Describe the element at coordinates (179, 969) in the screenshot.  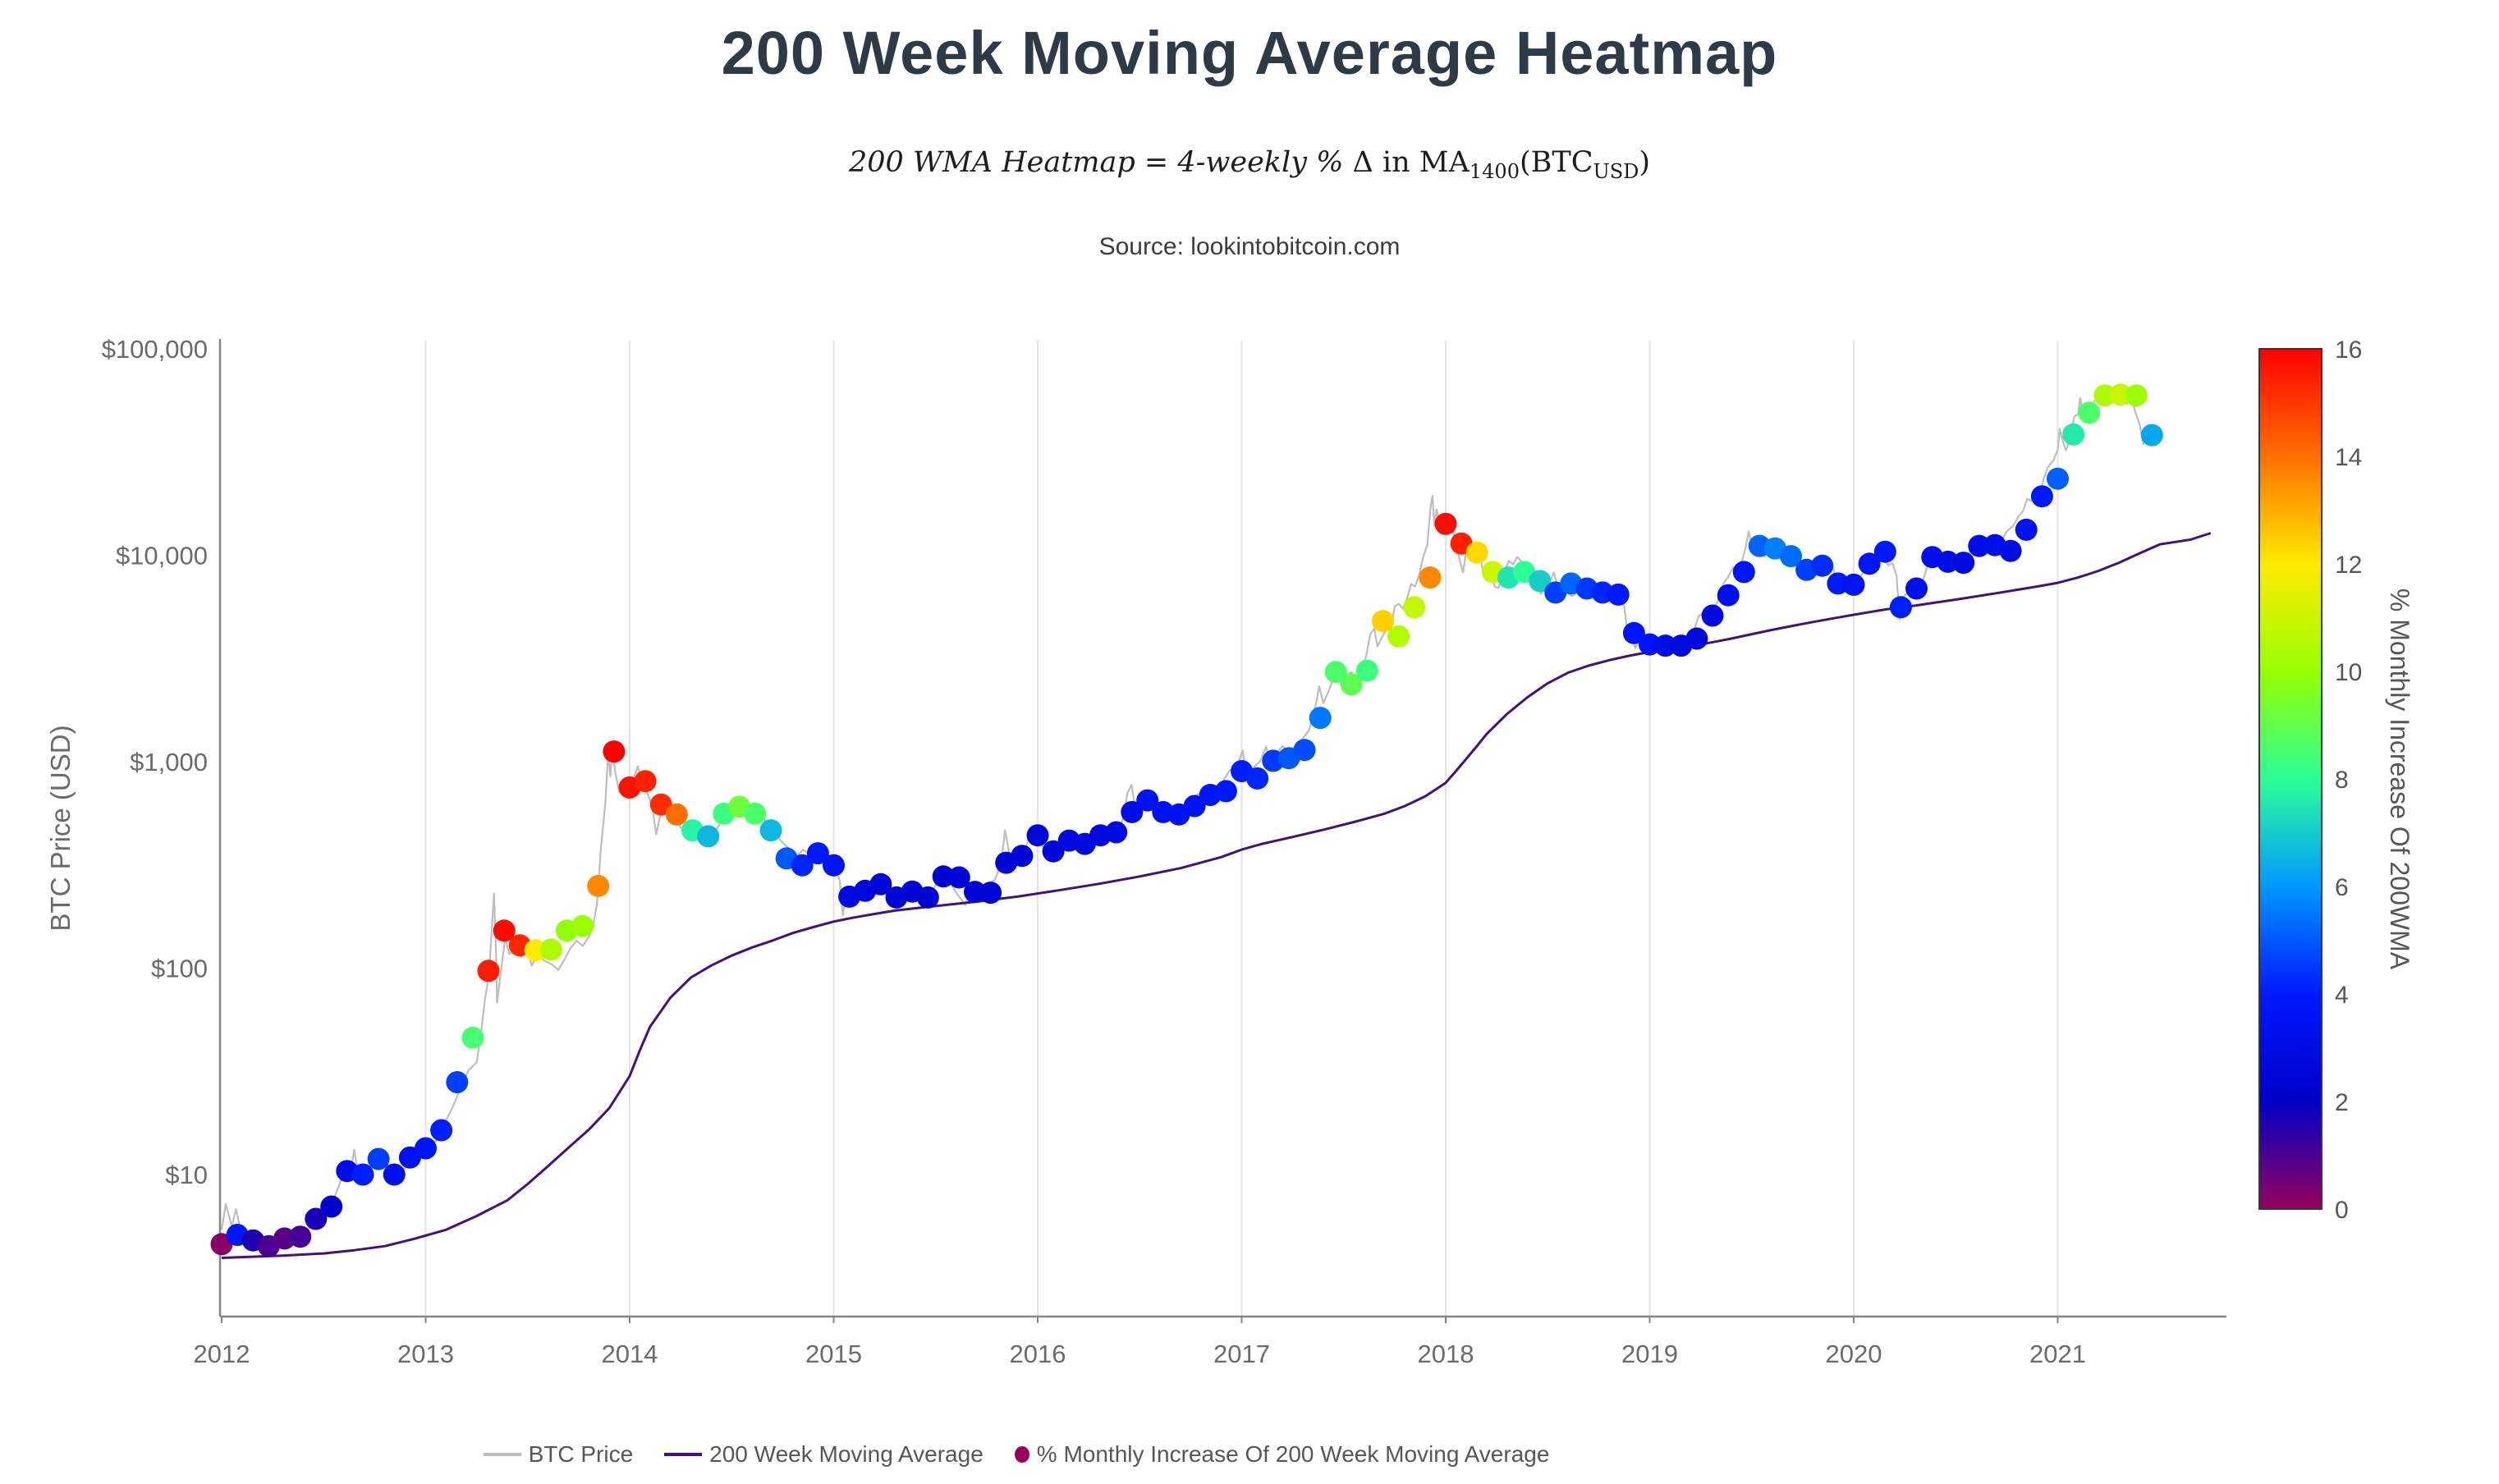
I see `y-tick-label-100: $100` at that location.